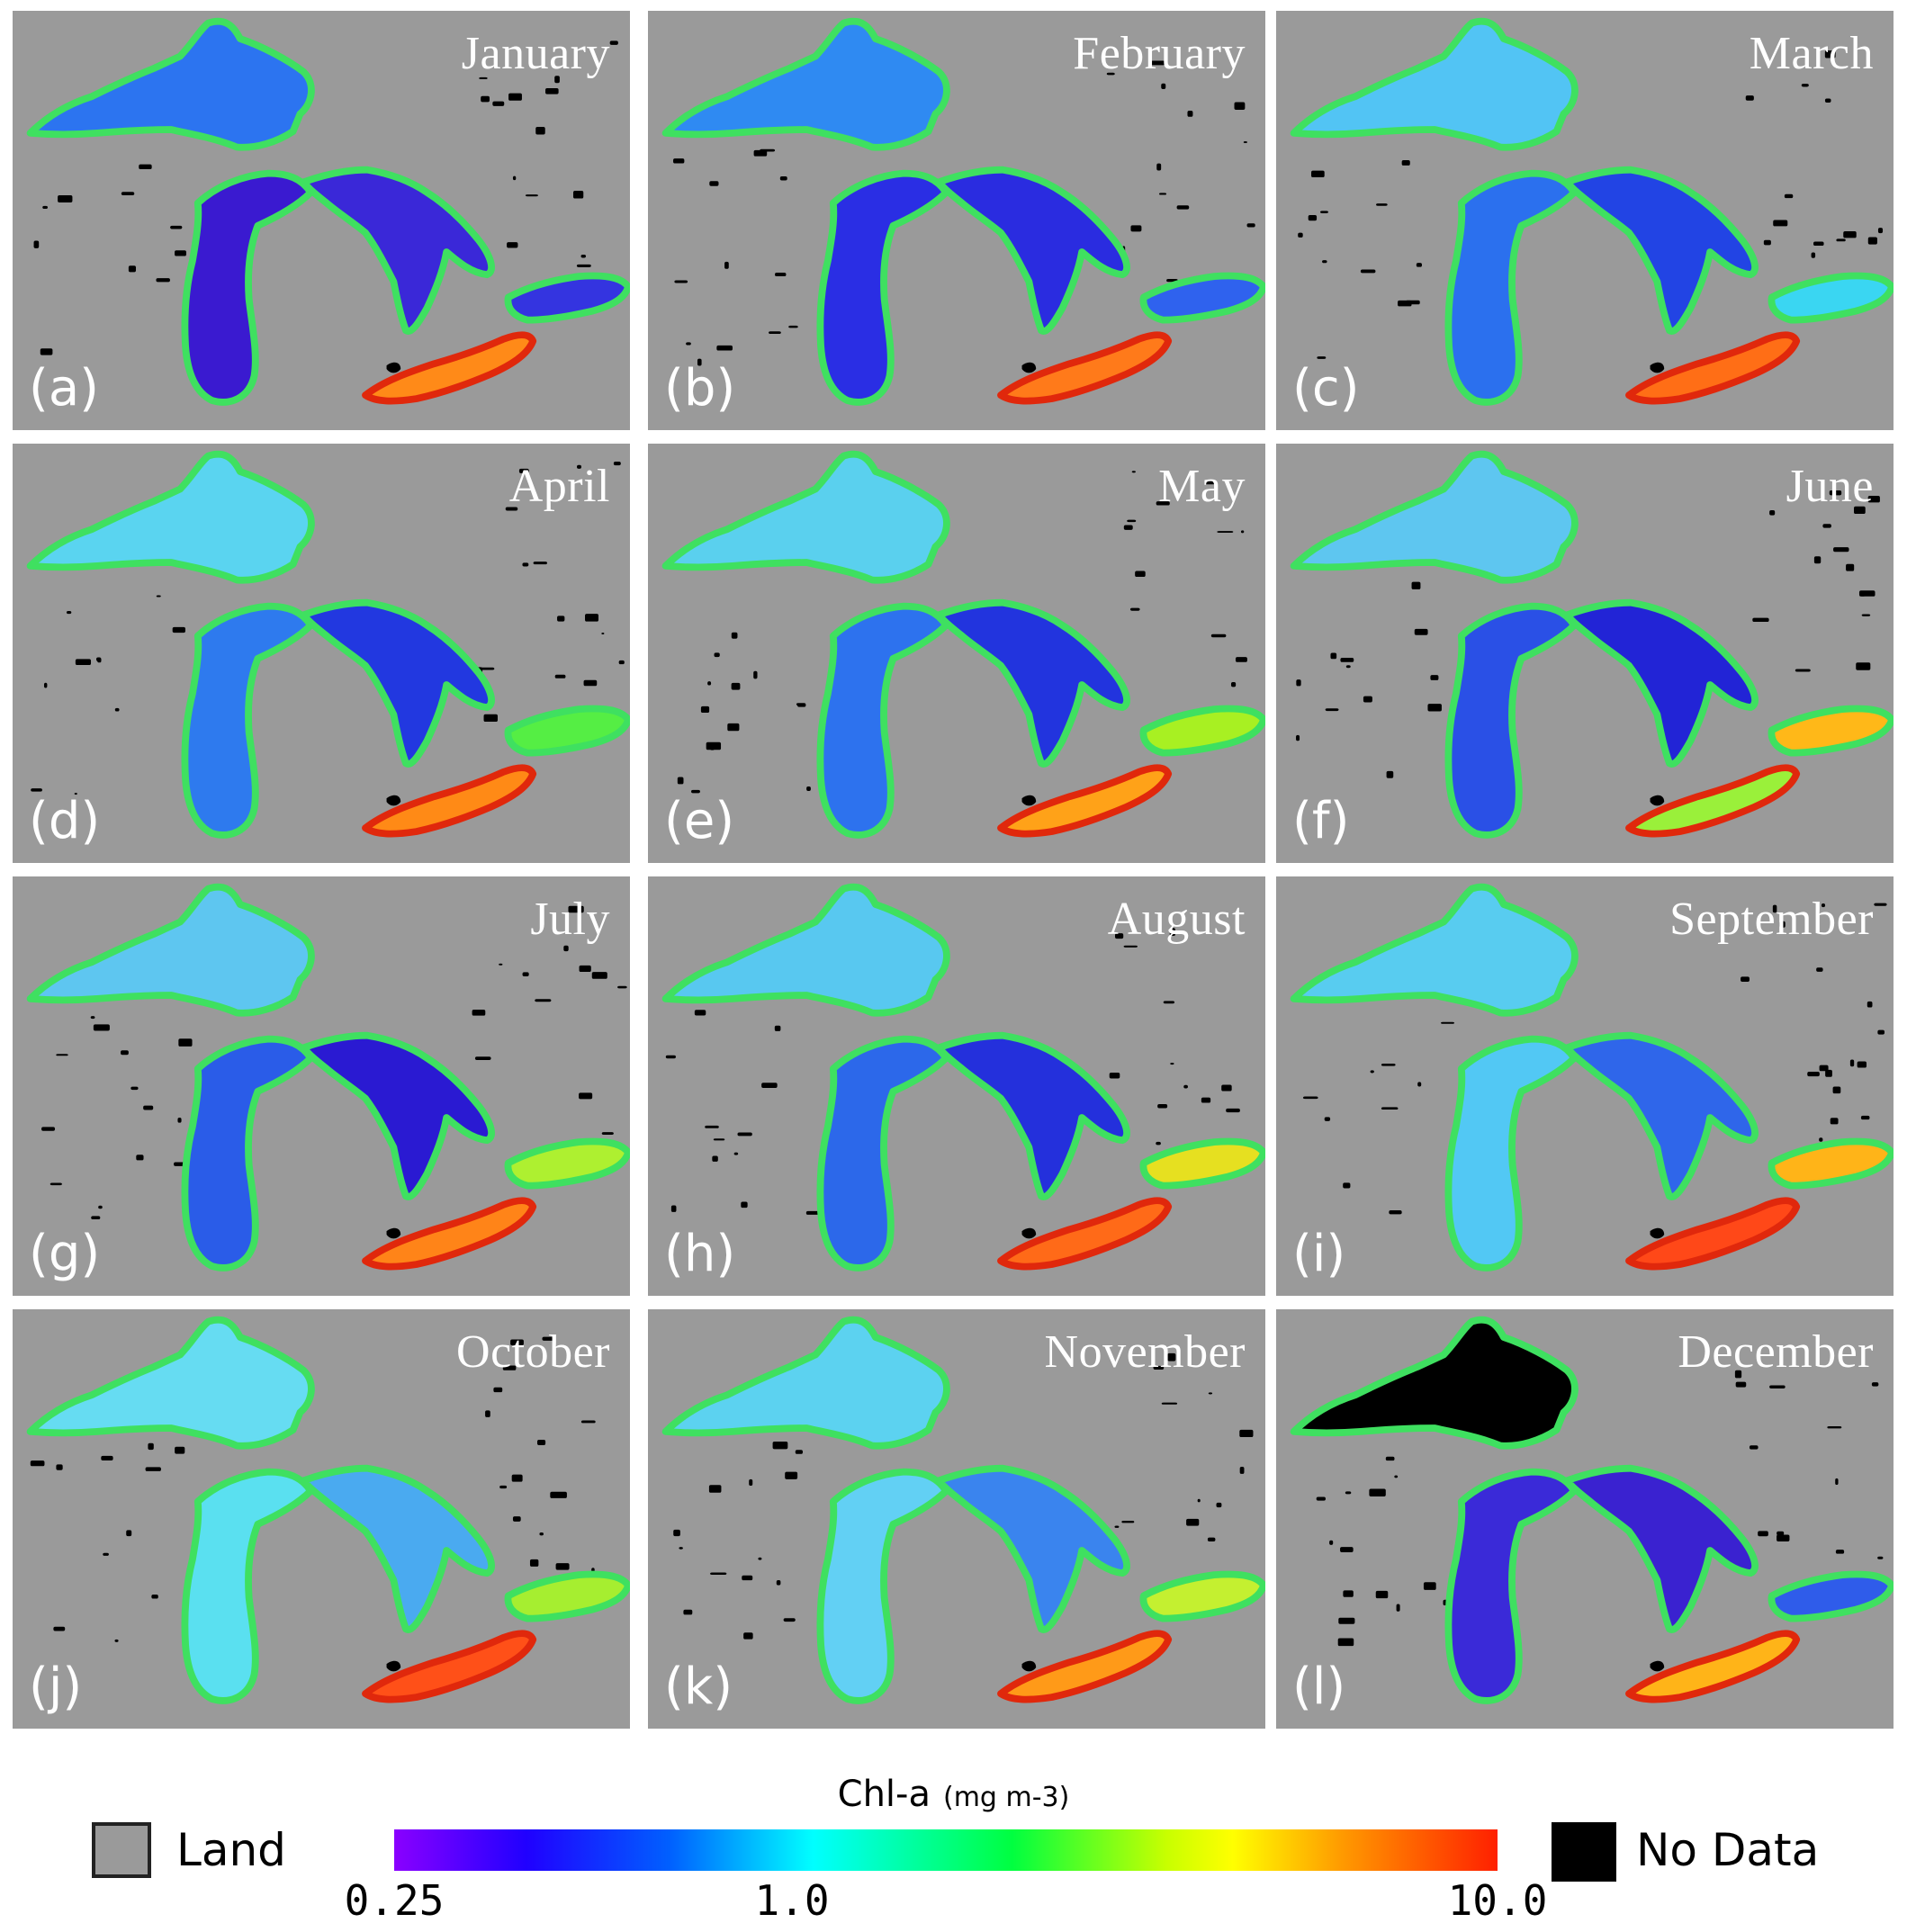  Describe the element at coordinates (1771, 919) in the screenshot. I see `month-label: September` at that location.